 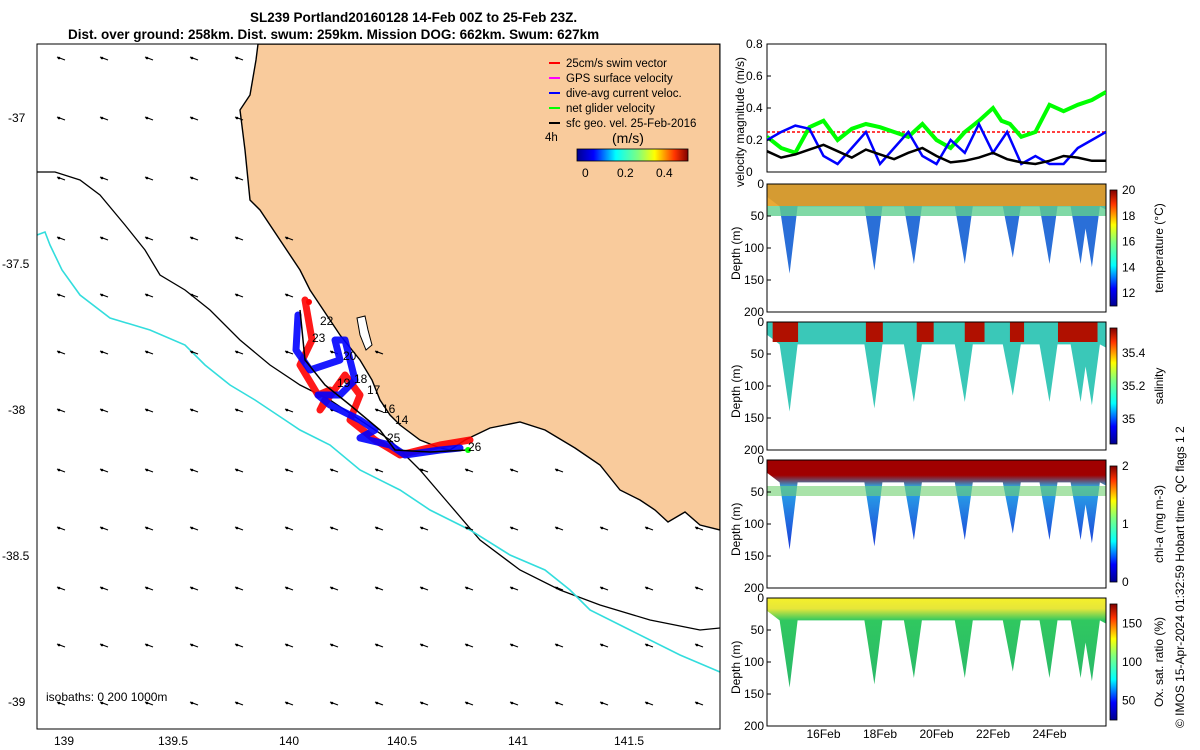 I want to click on legend-net-glider: net glider velocity, so click(x=610, y=109).